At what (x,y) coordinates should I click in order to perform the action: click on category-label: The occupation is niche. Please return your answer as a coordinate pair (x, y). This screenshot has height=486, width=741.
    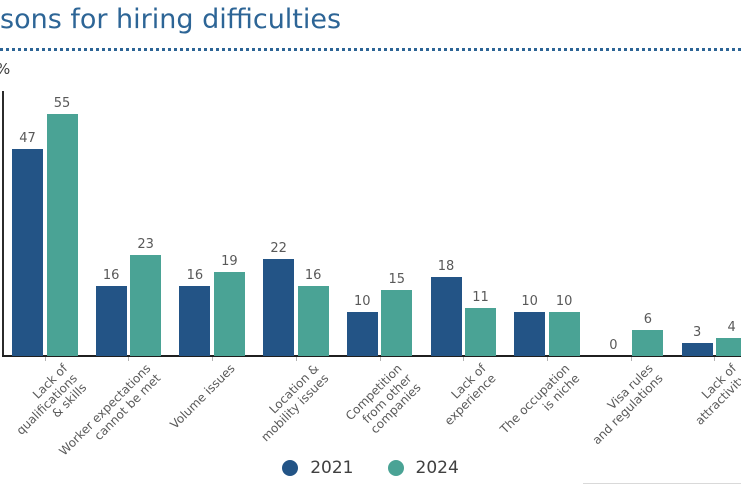
    Looking at the image, I should click on (539, 399).